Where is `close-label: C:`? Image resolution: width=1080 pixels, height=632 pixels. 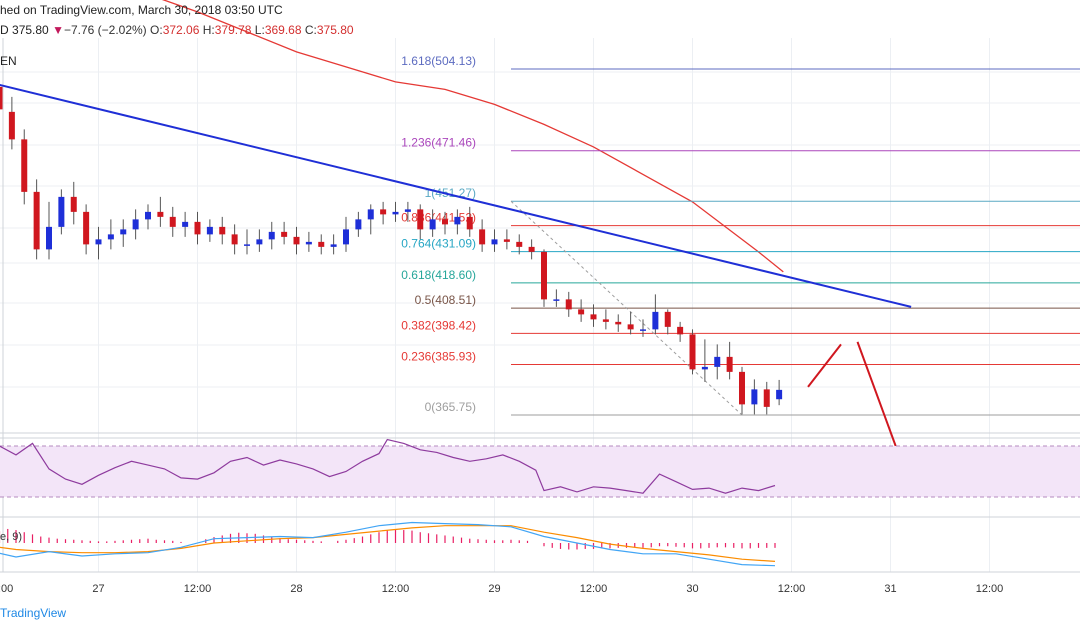 close-label: C: is located at coordinates (310, 30).